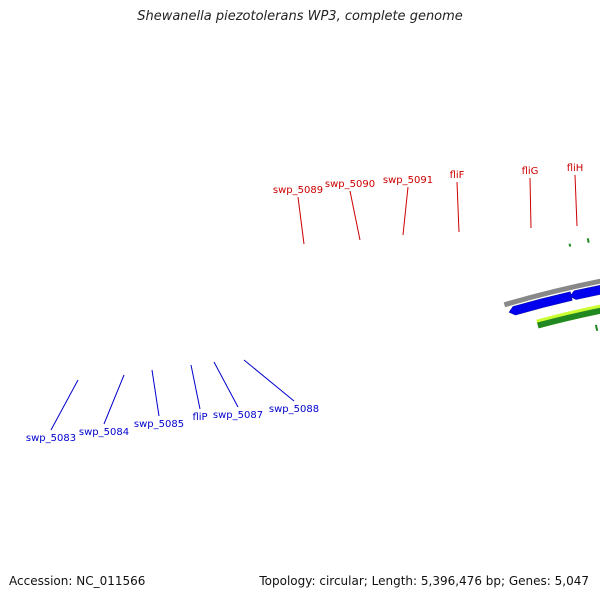  I want to click on gc-tick-inner, so click(596, 328).